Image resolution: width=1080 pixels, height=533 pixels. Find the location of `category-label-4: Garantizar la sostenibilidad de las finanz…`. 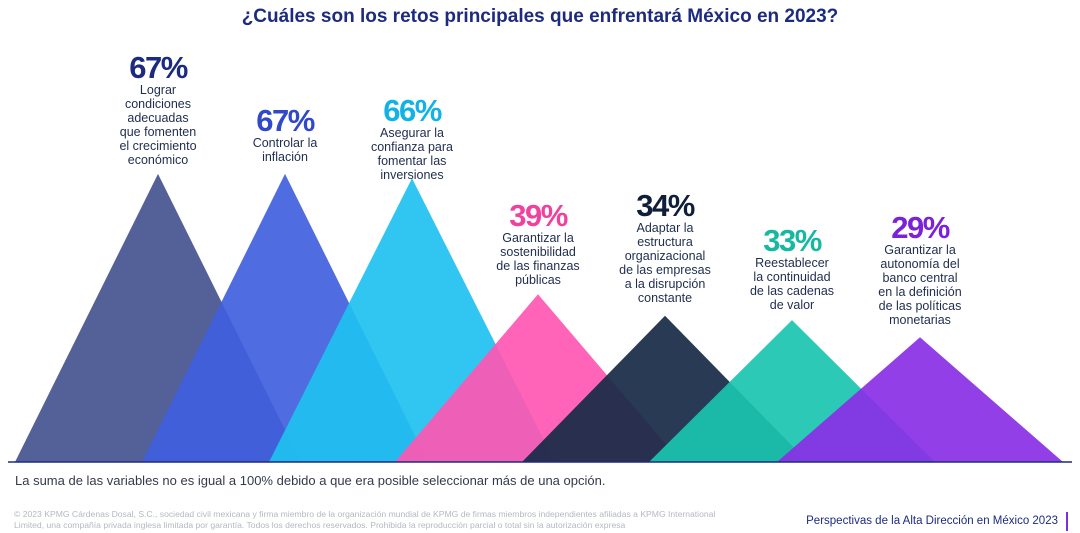

category-label-4: Garantizar la sostenibilidad de las finanz… is located at coordinates (537, 259).